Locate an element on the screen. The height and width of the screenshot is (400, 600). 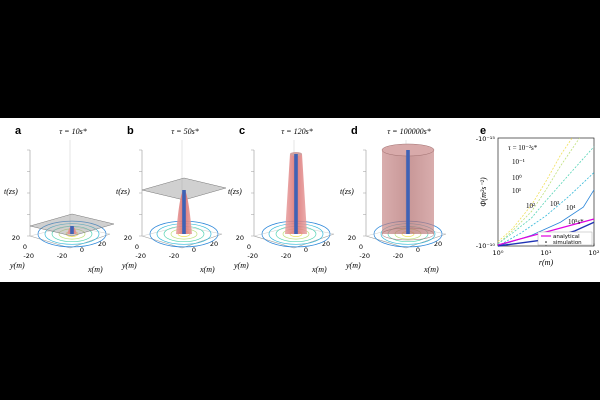
panel-a-letter: a is located at coordinates (18, 131).